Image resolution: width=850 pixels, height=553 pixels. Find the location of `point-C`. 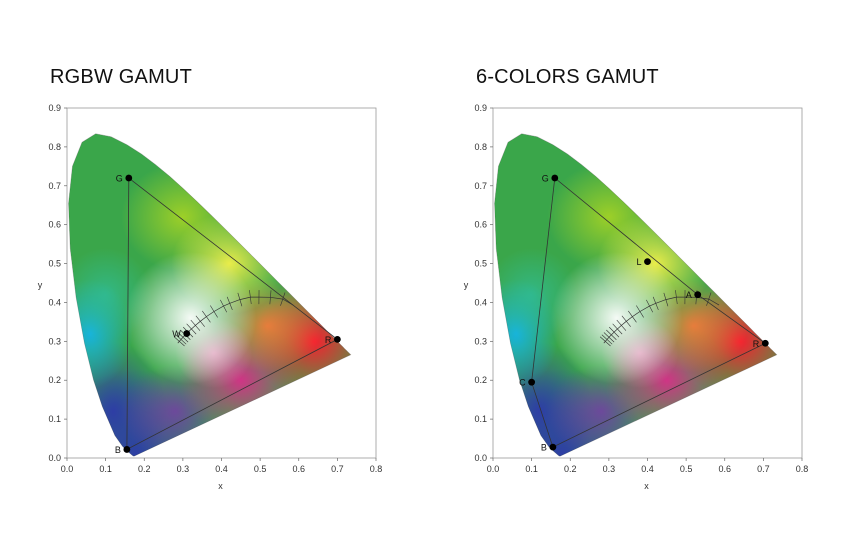

point-C is located at coordinates (532, 382).